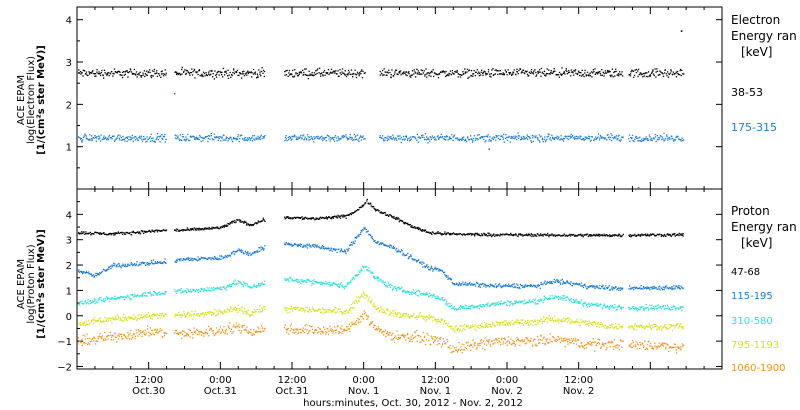 Image resolution: width=800 pixels, height=410 pixels. Describe the element at coordinates (41, 283) in the screenshot. I see `y-axis-label-line: [1/(cm²s ster MeV)]` at that location.